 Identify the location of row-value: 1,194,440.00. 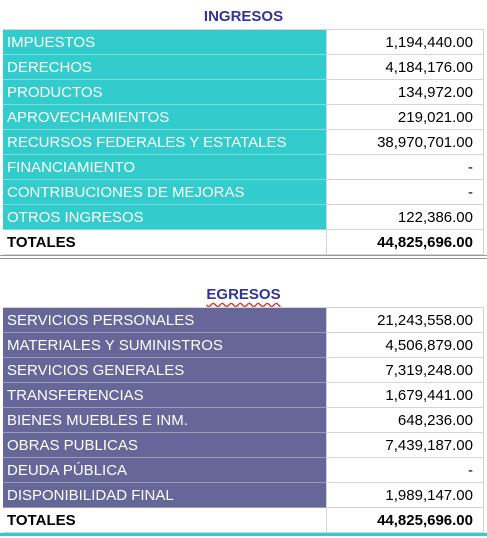
(405, 42).